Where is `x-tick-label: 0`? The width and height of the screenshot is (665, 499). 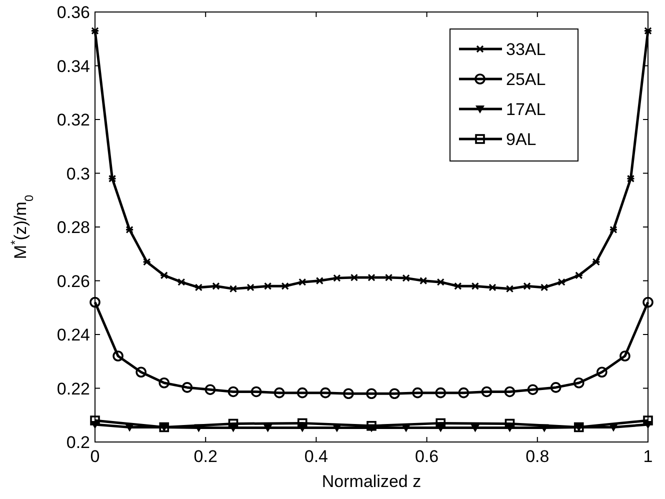 x-tick-label: 0 is located at coordinates (95, 456).